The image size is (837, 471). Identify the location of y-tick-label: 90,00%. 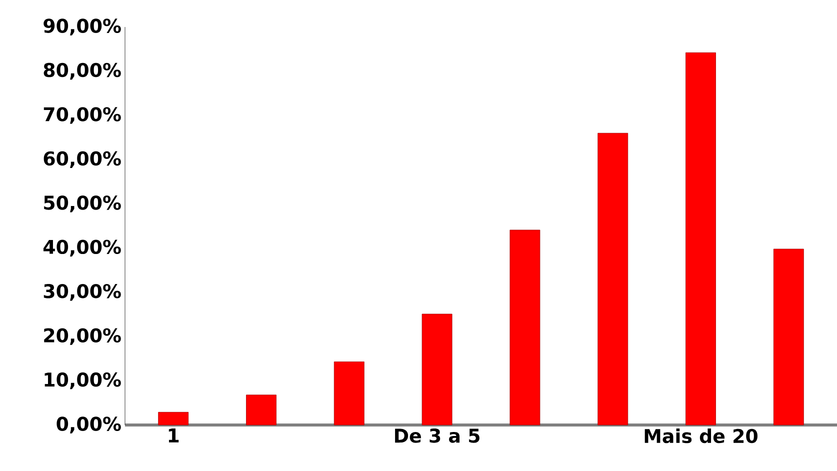
(82, 27).